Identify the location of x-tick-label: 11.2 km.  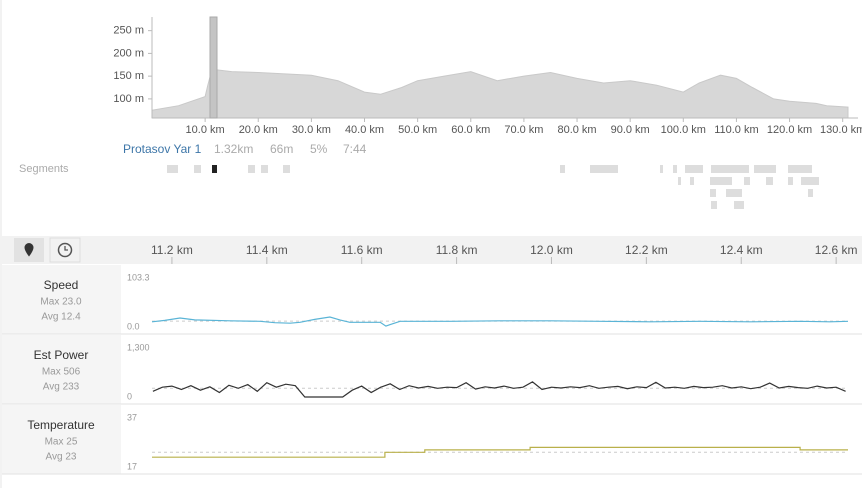
(172, 250).